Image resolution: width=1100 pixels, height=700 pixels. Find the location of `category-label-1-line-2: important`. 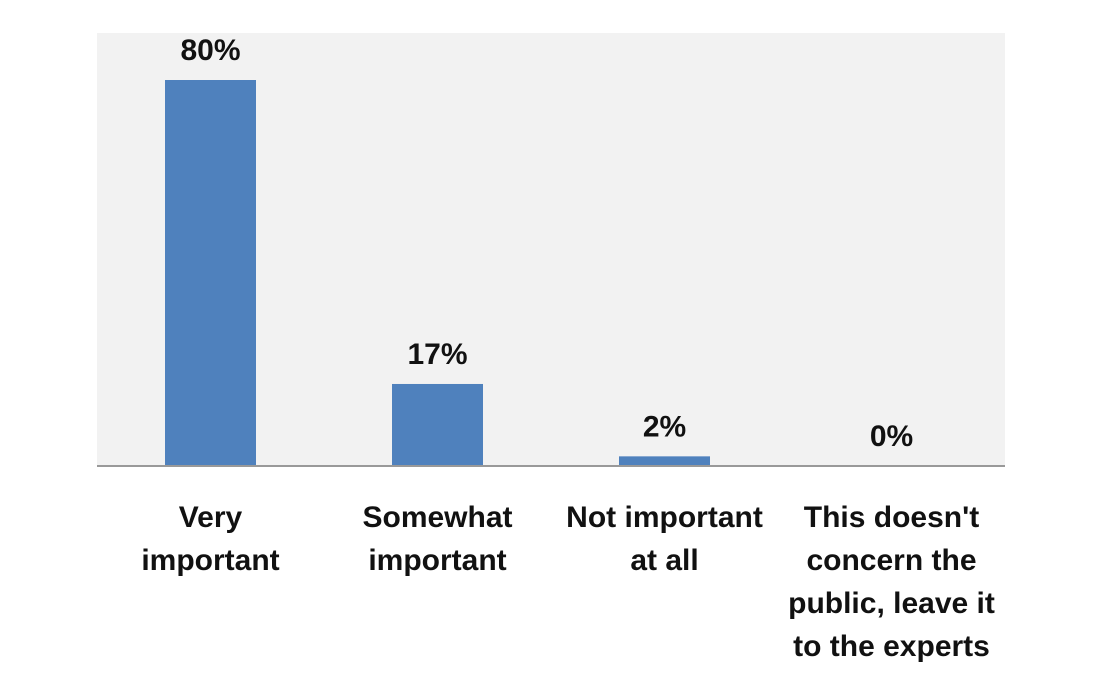

category-label-1-line-2: important is located at coordinates (210, 560).